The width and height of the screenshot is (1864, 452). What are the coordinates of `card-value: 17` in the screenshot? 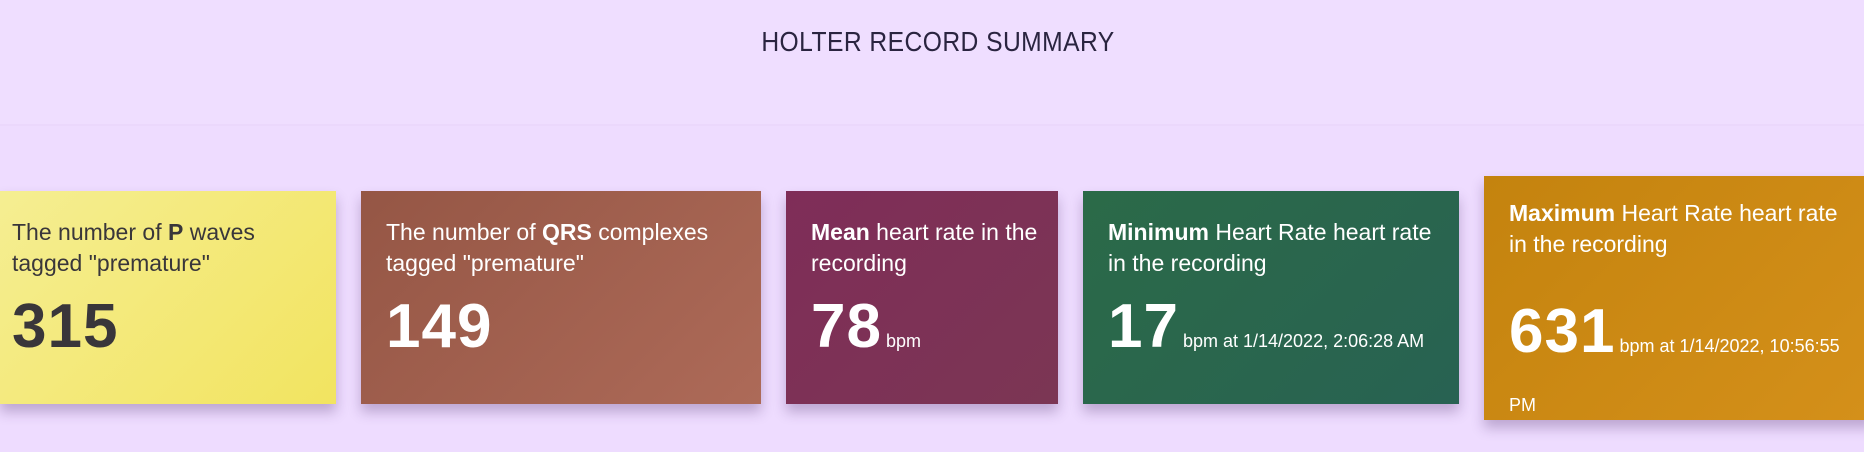 It's located at (1143, 326).